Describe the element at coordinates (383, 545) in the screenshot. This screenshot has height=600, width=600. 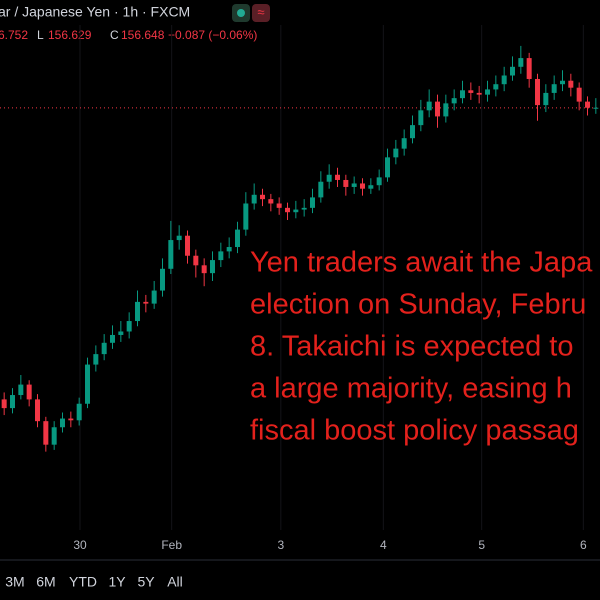
I see `x-tick-label: 4` at that location.